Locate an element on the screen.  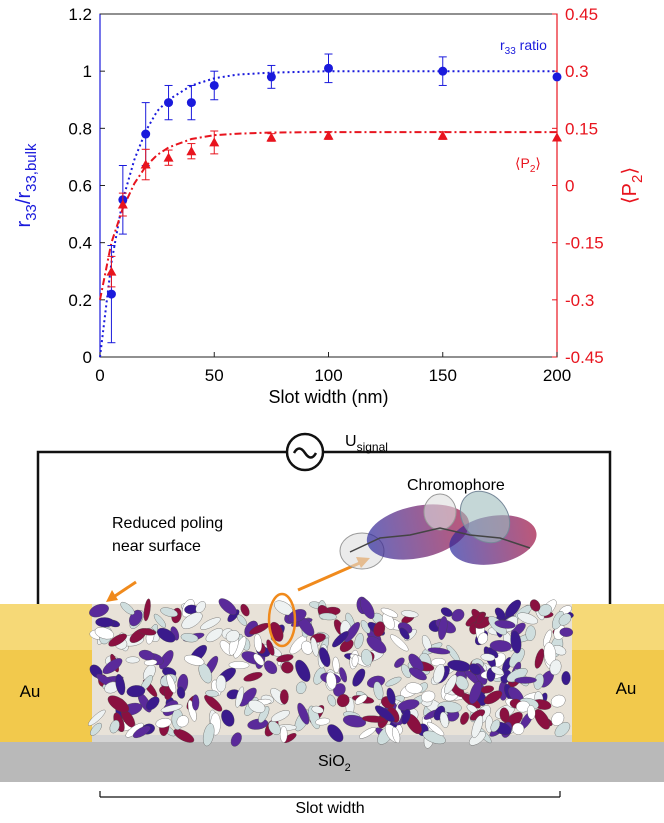
axis-label: ⟨P2⟩ is located at coordinates (632, 185).